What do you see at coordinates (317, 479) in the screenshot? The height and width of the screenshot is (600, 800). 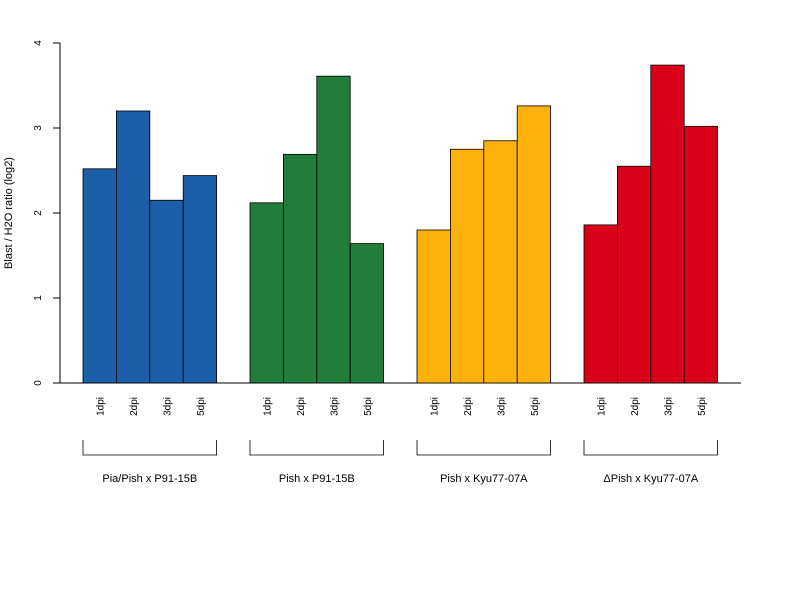 I see `group-label: Pish x P91-15B` at bounding box center [317, 479].